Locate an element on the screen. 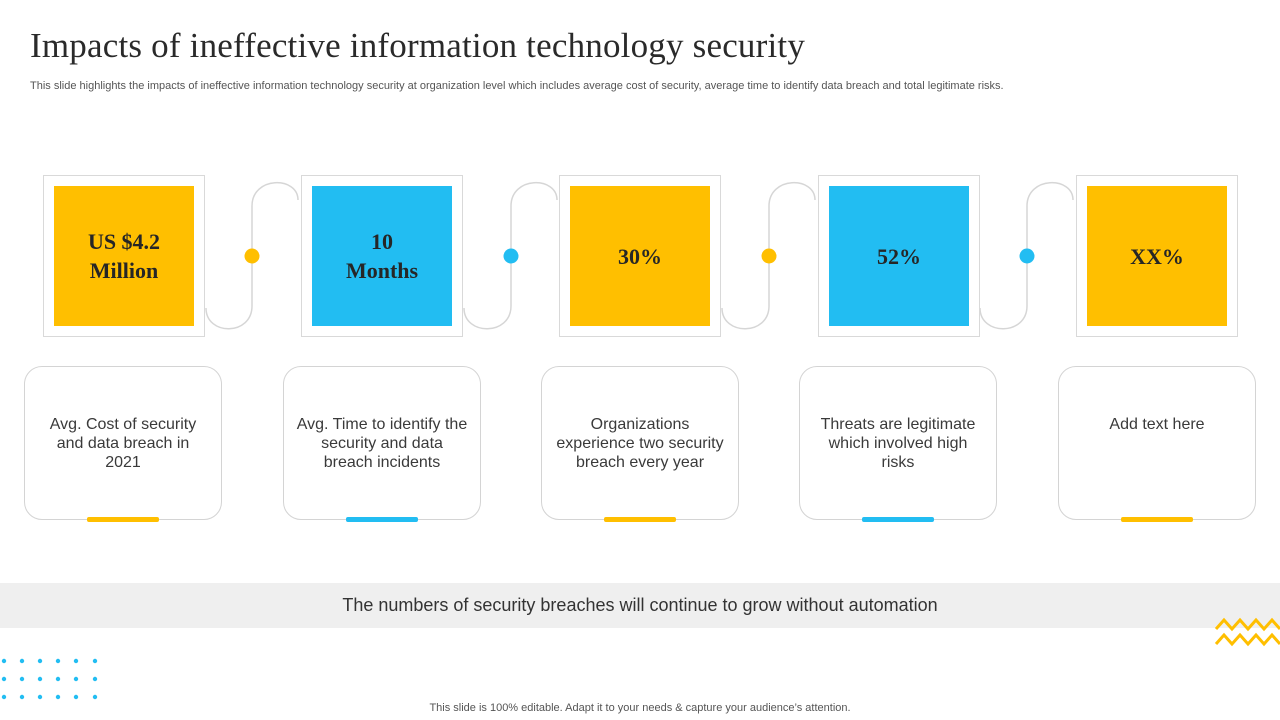  description-text: Add text here is located at coordinates (1157, 424).